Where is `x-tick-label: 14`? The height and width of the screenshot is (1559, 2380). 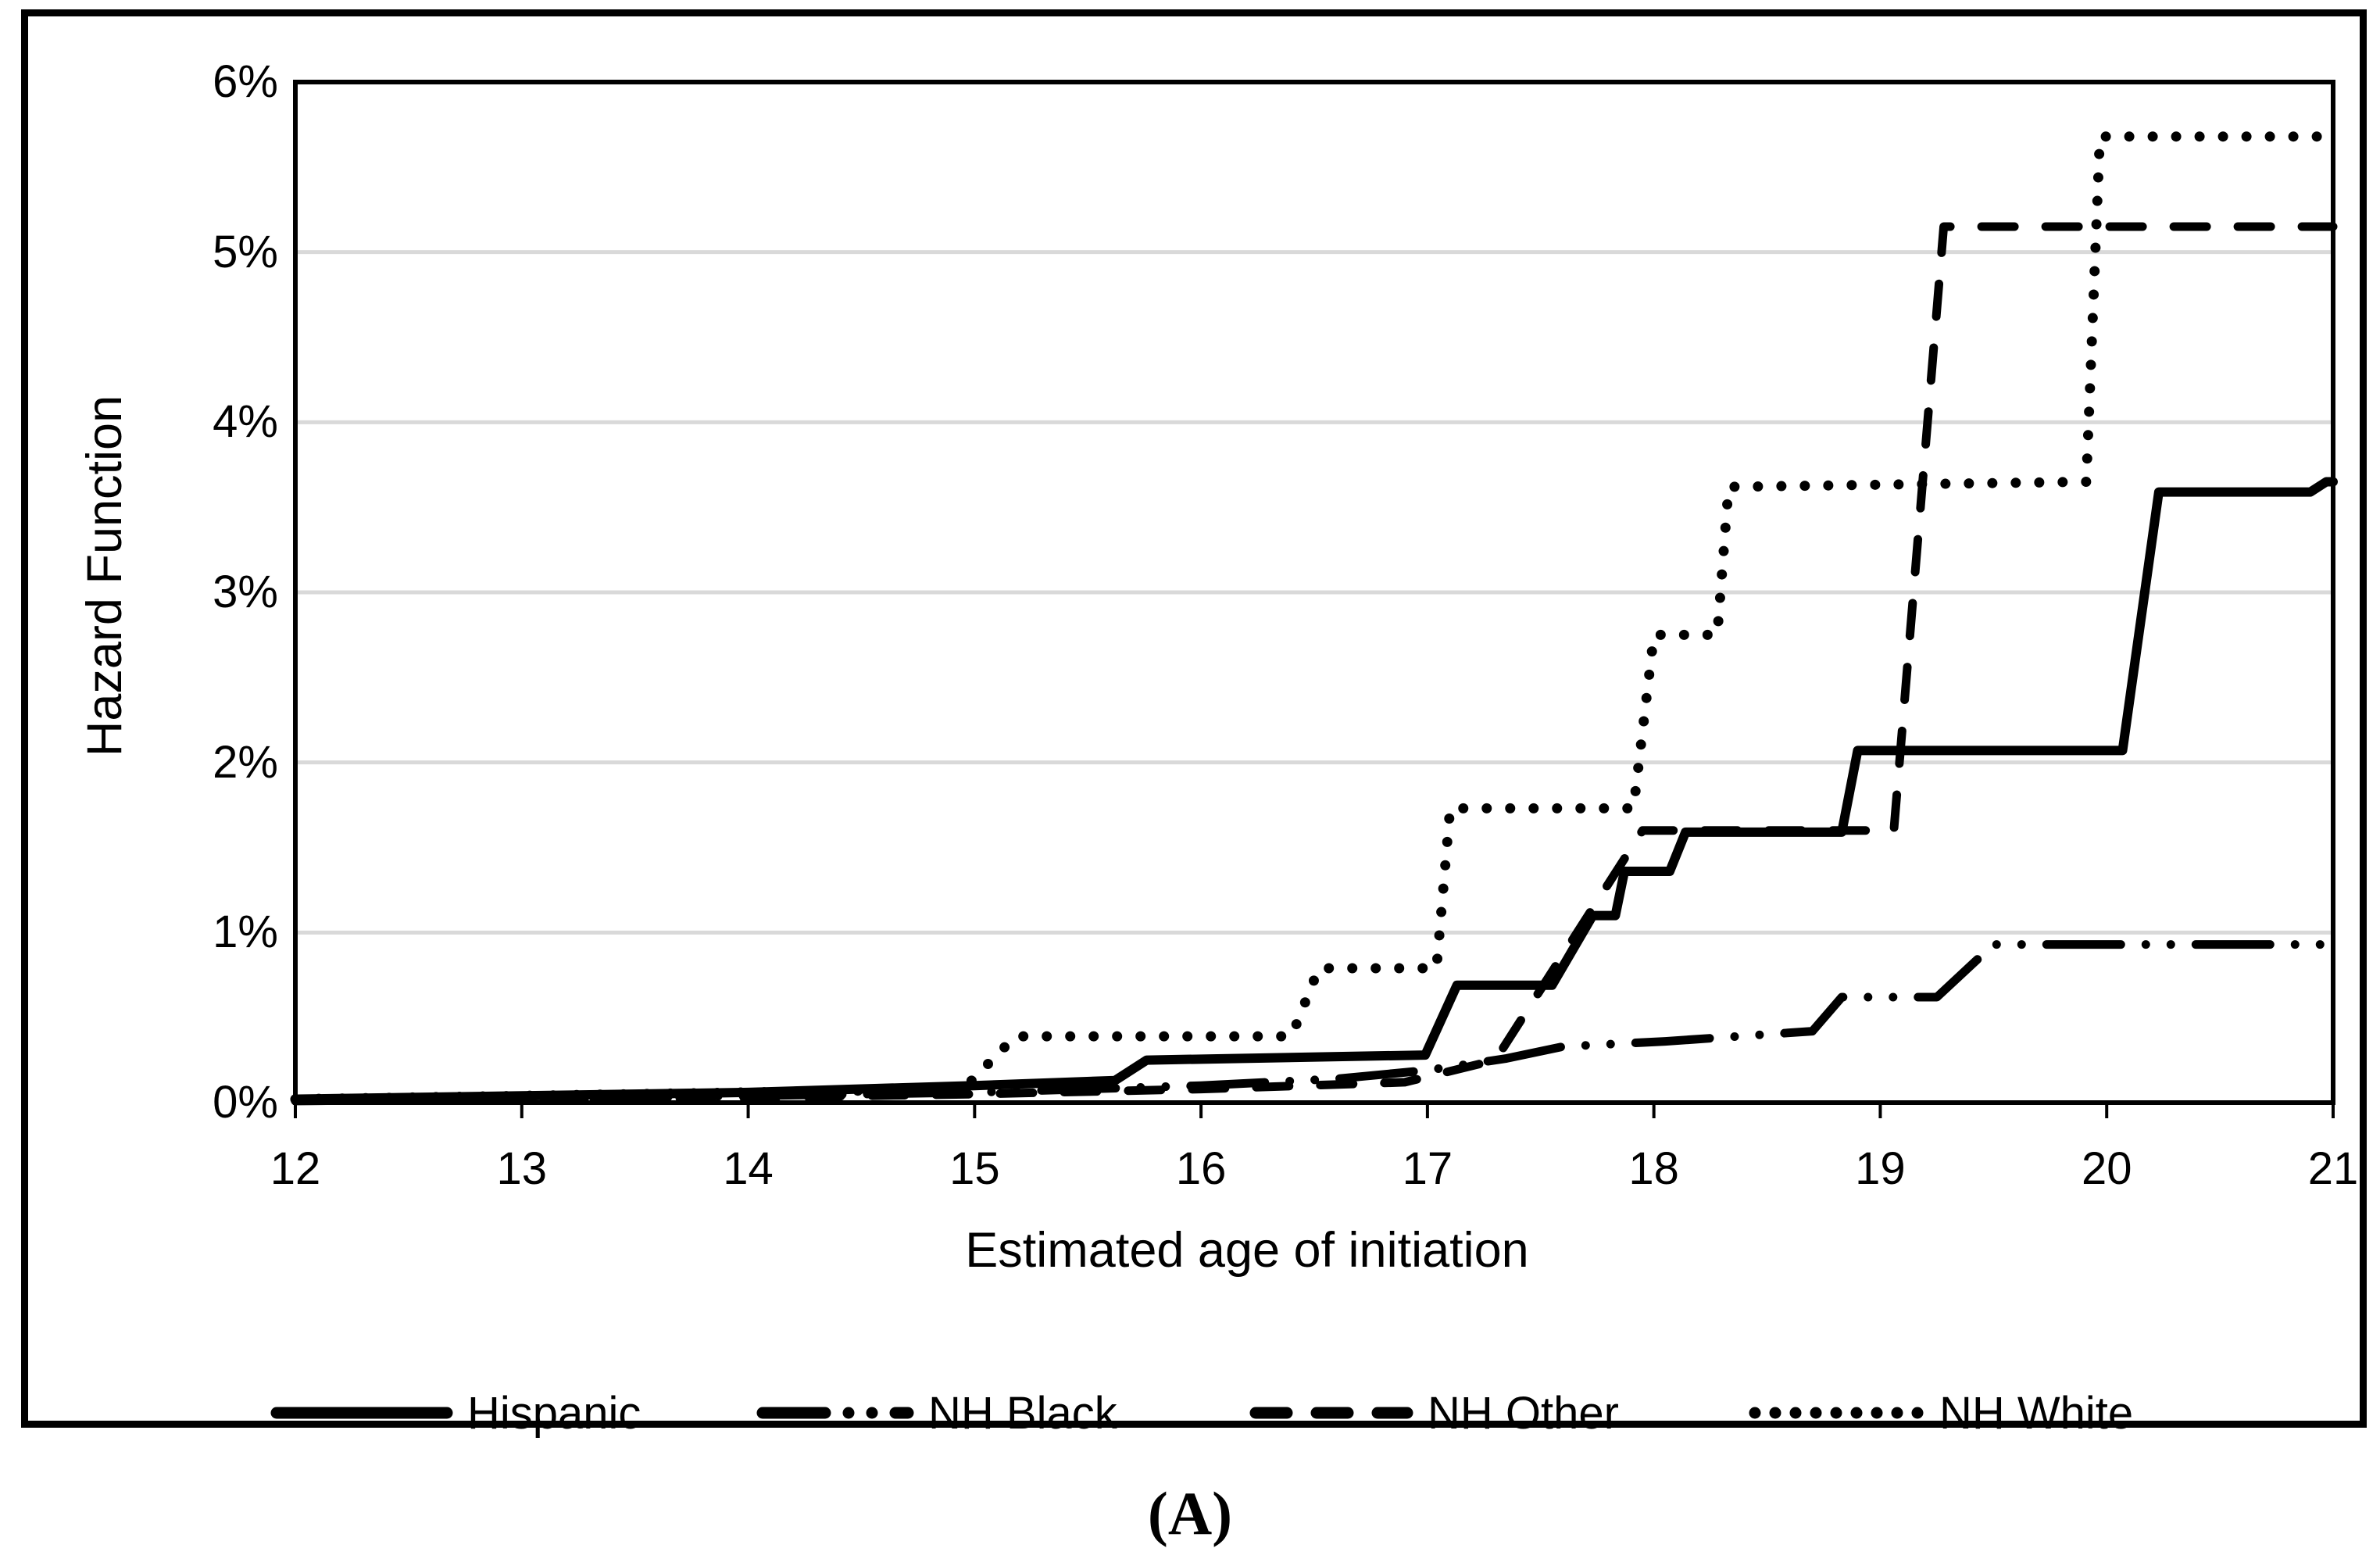 x-tick-label: 14 is located at coordinates (748, 1168).